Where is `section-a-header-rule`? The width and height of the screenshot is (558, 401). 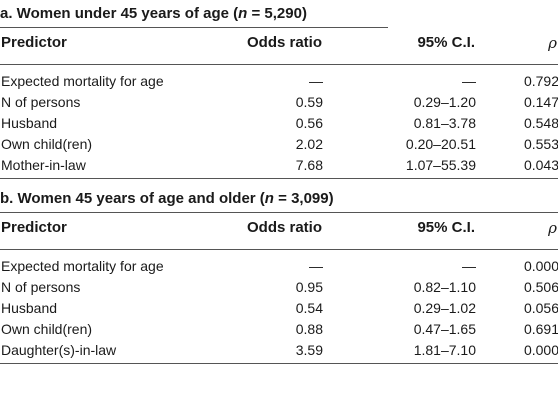 section-a-header-rule is located at coordinates (279, 64).